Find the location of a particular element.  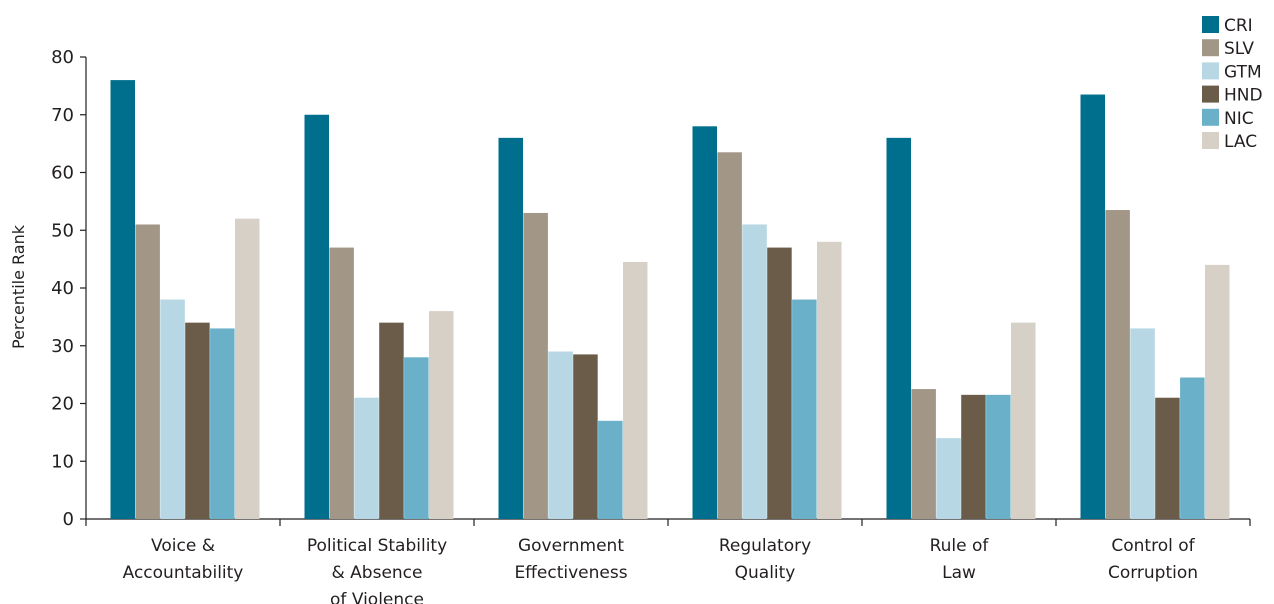

legend-swatch-cri is located at coordinates (1210, 24).